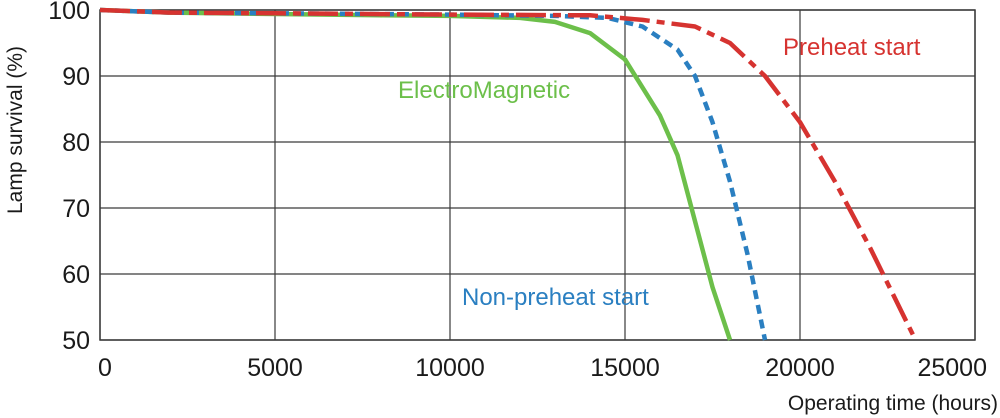  Describe the element at coordinates (76, 209) in the screenshot. I see `y-tick-label: 70` at that location.